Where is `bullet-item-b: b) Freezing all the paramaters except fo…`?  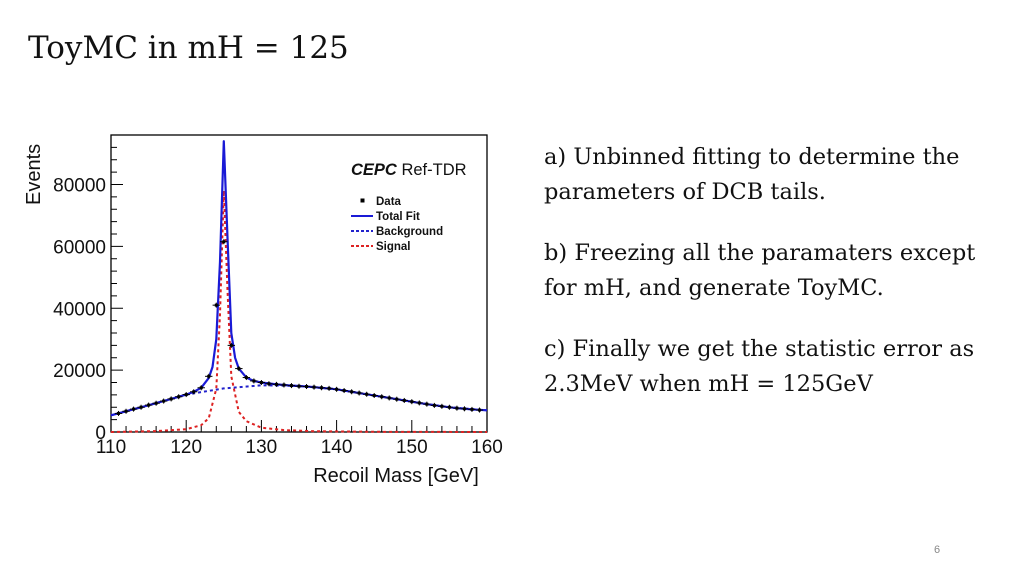 bullet-item-b: b) Freezing all the paramaters except fo… is located at coordinates (760, 270).